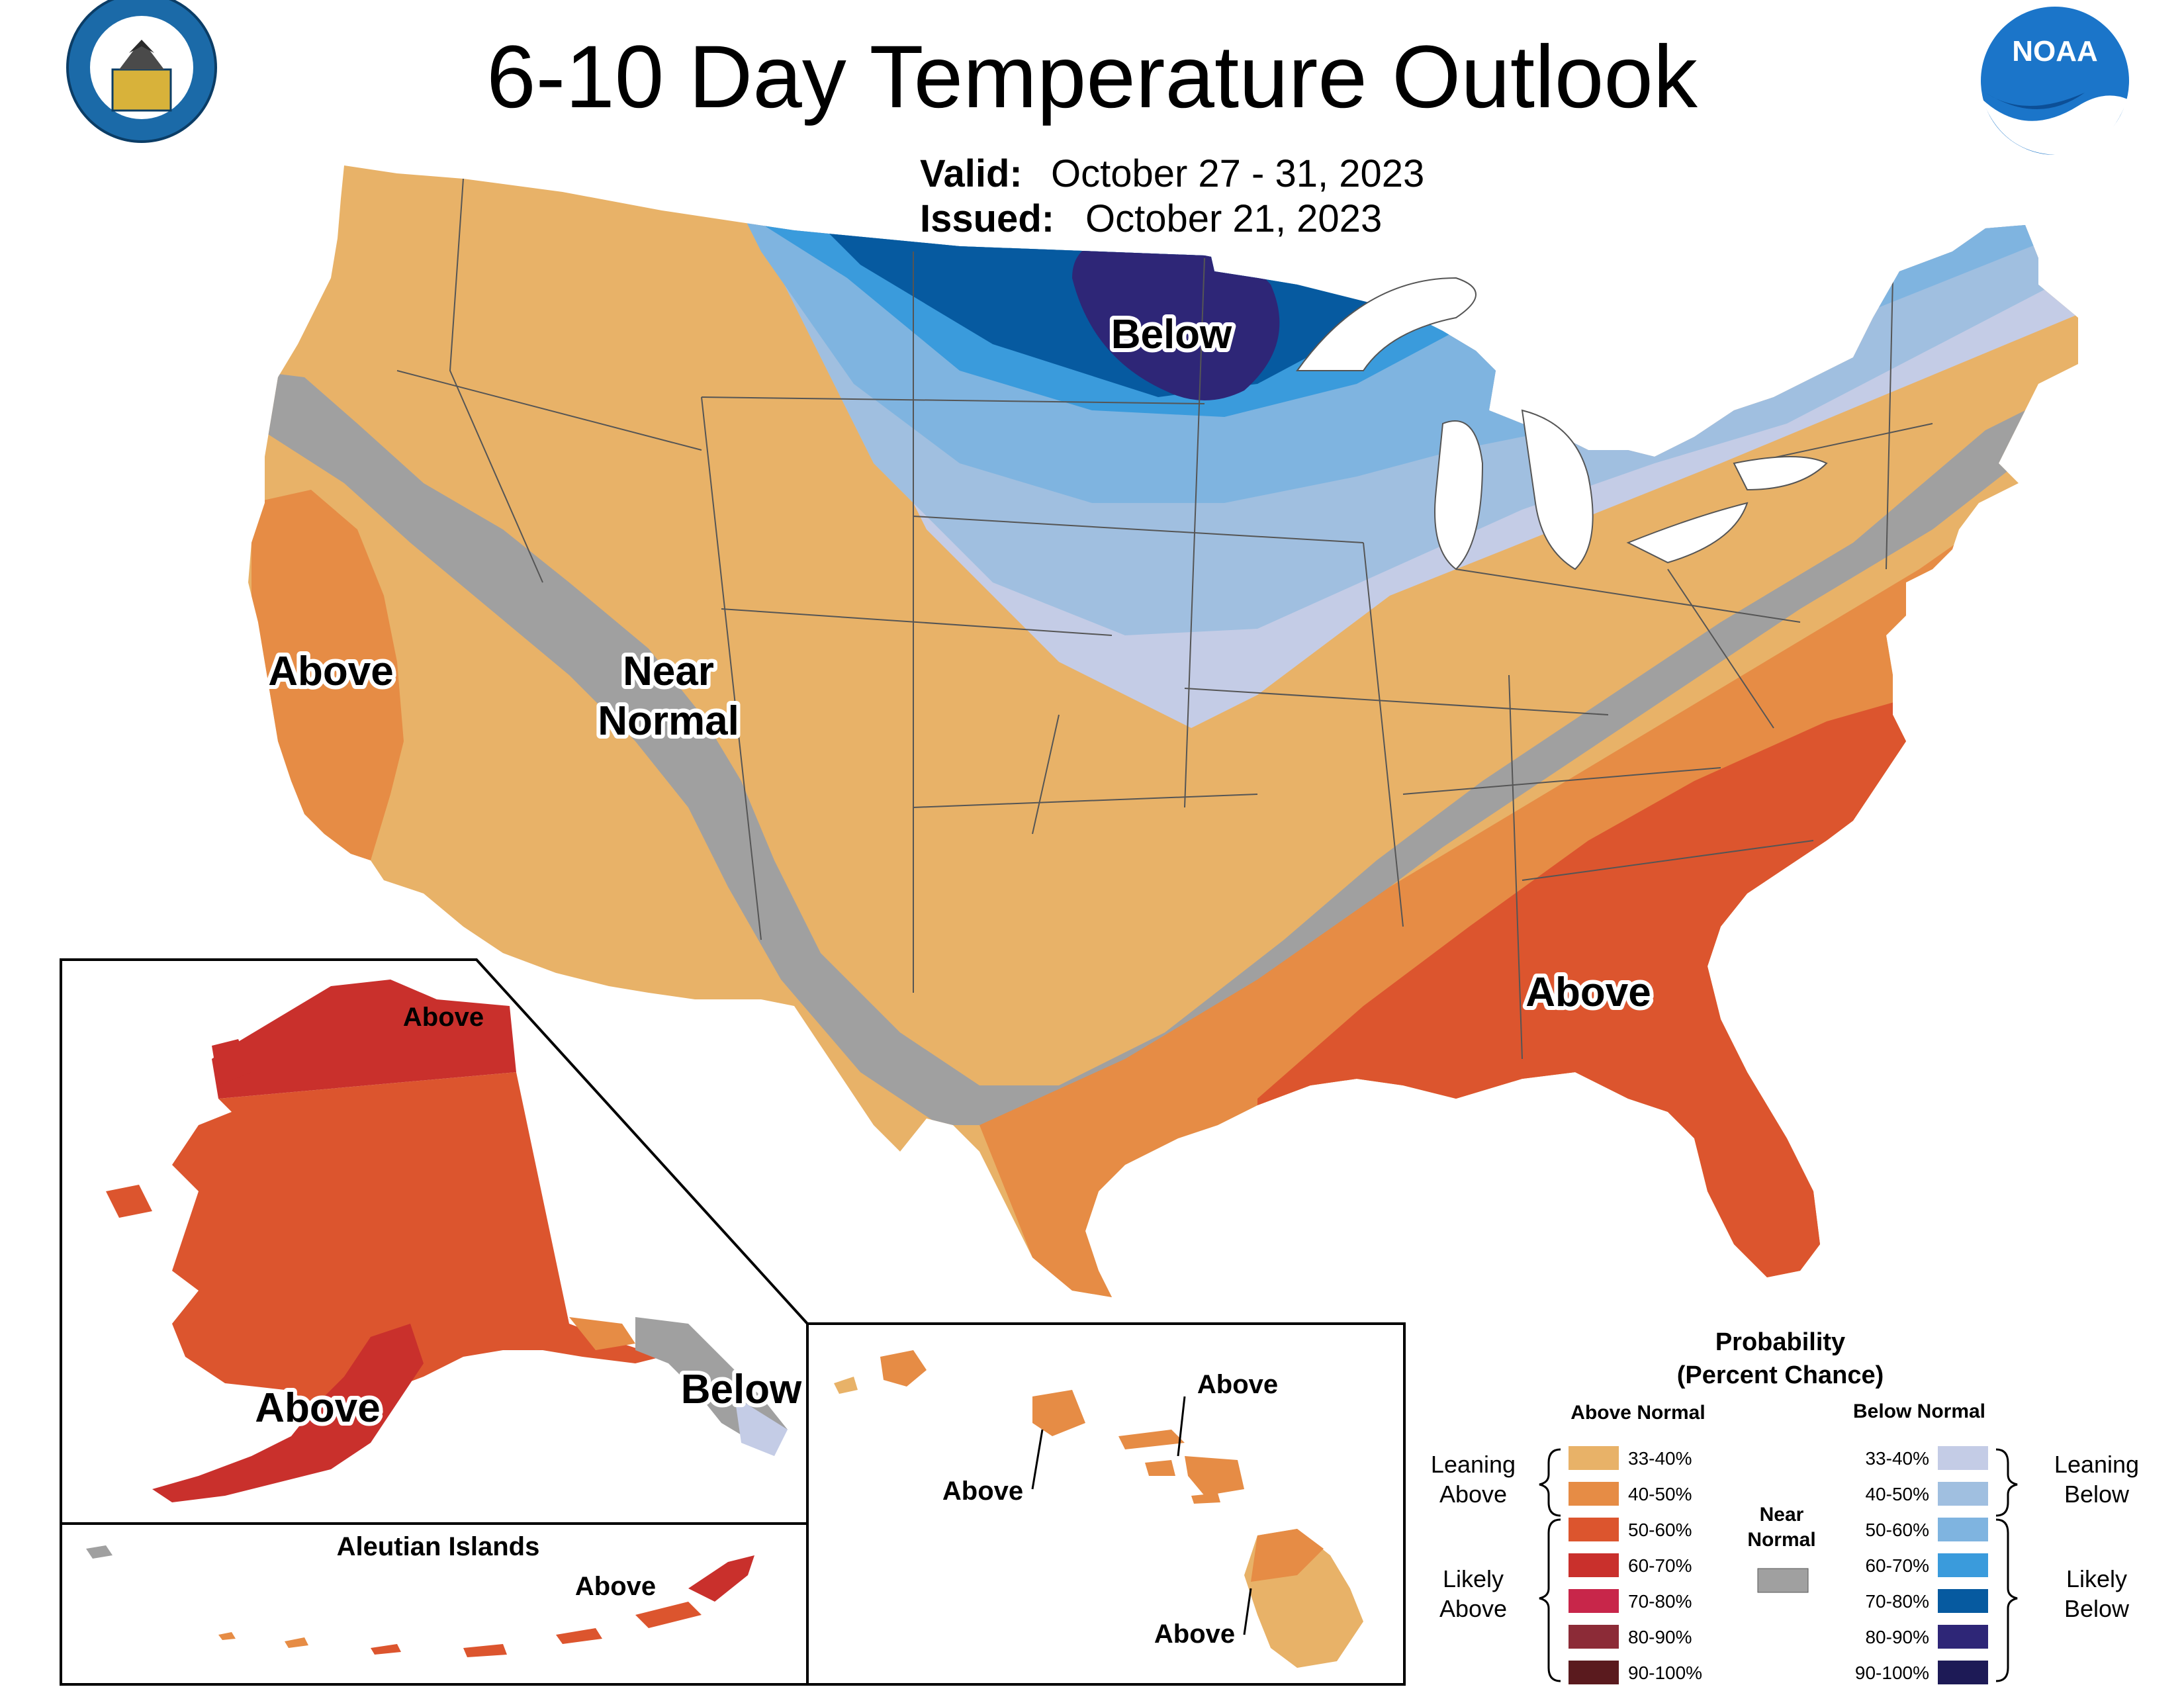 This screenshot has height=1691, width=2184. Describe the element at coordinates (444, 1018) in the screenshot. I see `alaska-above-north-label: Above` at that location.